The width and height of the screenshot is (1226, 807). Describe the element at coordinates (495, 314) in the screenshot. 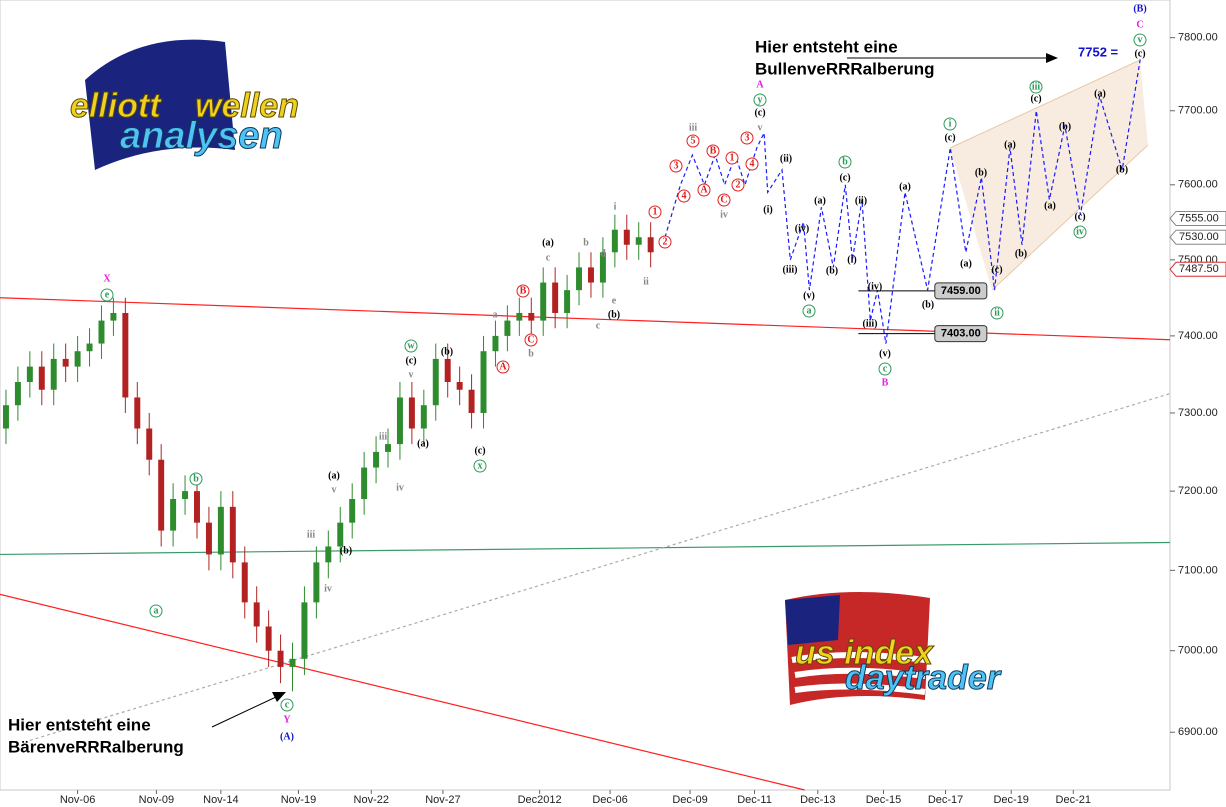

I see `wave-label: a` at that location.